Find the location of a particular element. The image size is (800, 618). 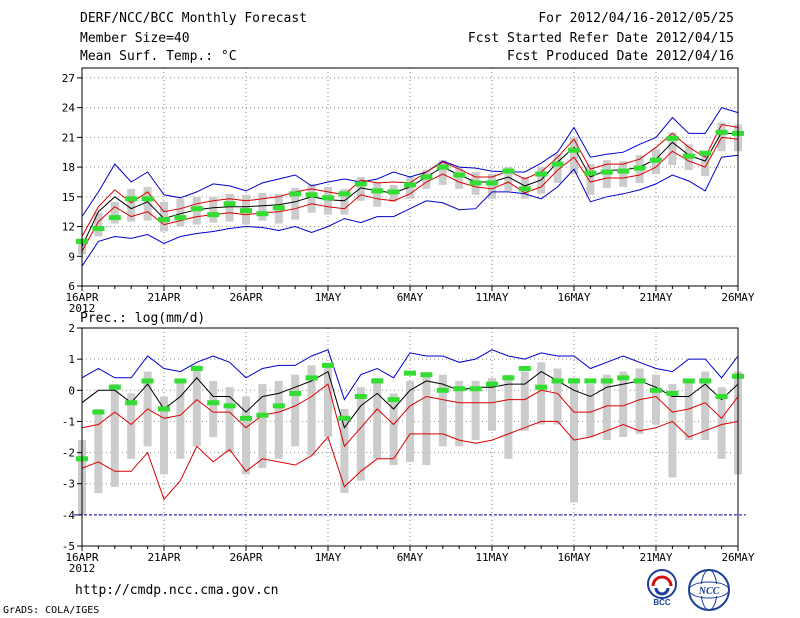

temp-year-label: 2012 is located at coordinates (82, 308).